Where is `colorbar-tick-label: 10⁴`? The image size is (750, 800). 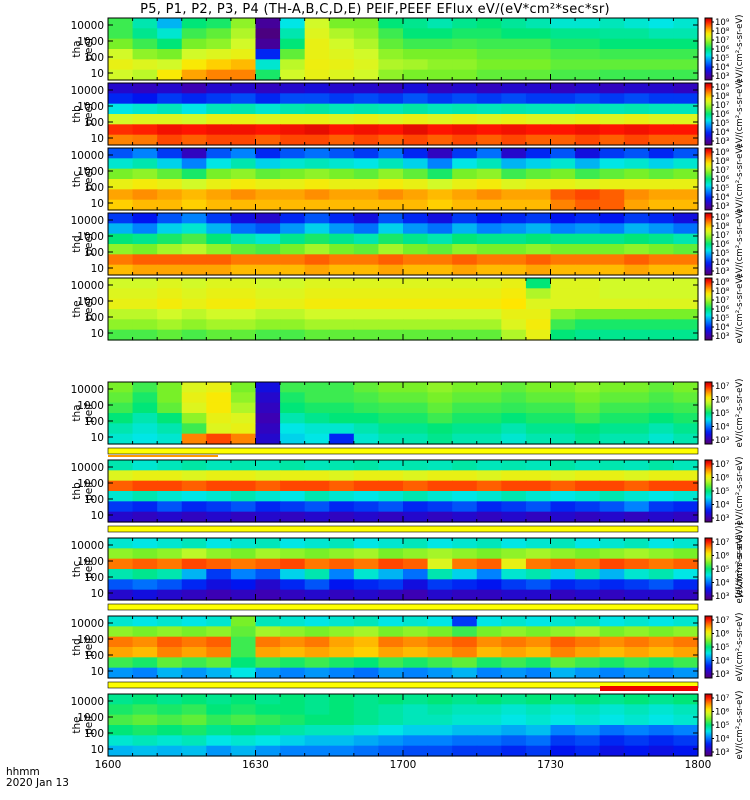 colorbar-tick-label: 10⁴ is located at coordinates (722, 740).